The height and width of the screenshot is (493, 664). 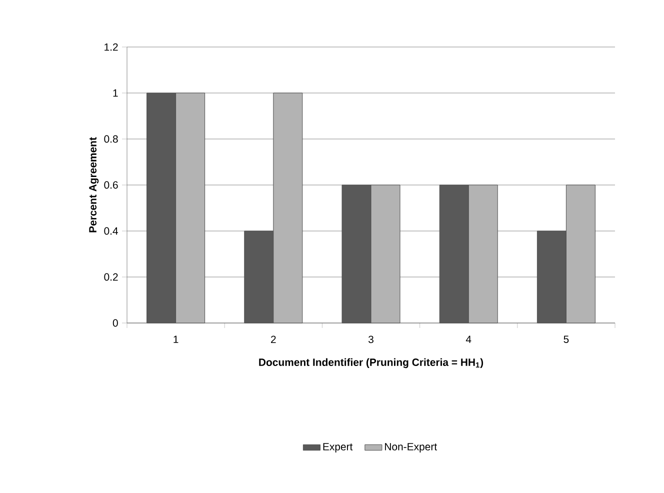 What do you see at coordinates (338, 447) in the screenshot?
I see `legend-label: Expert` at bounding box center [338, 447].